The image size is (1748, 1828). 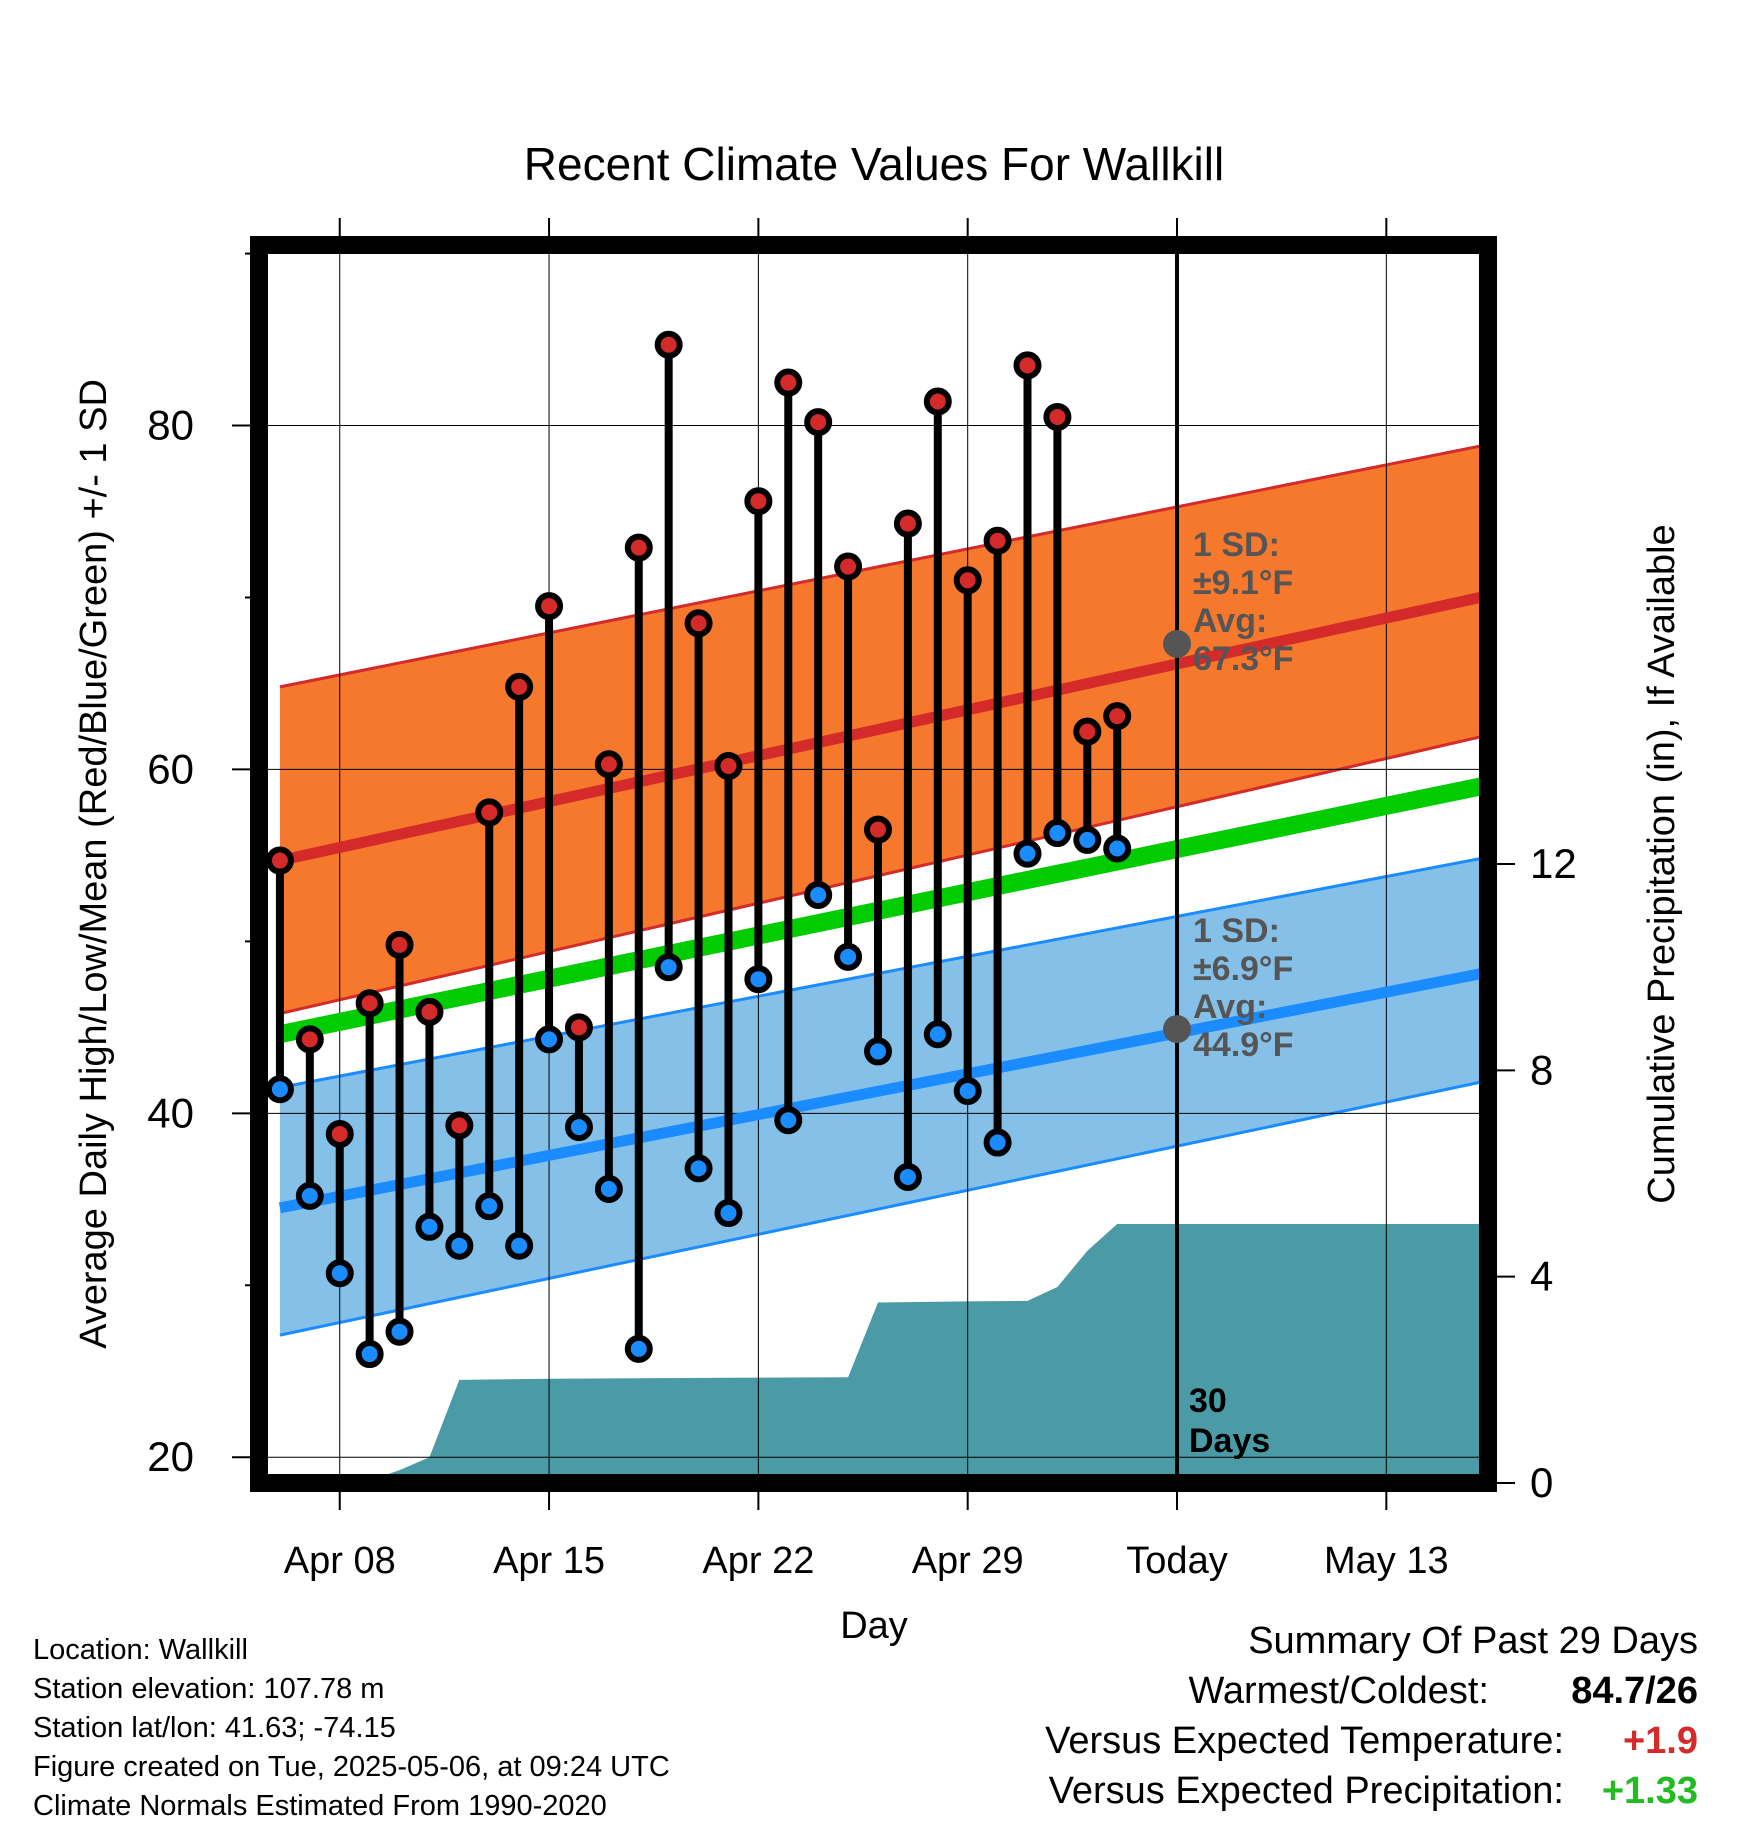 I want to click on low-band-lower-edge, so click(x=883, y=1208).